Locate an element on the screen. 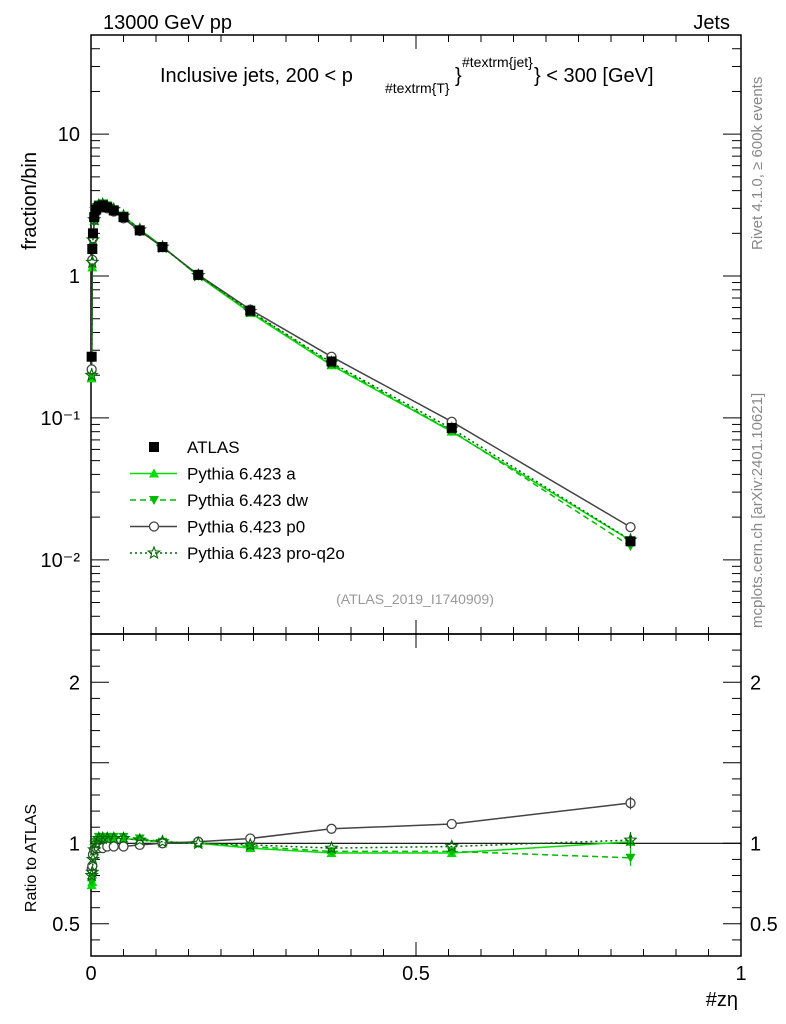 The image size is (786, 1024). x-tick-label: 1 is located at coordinates (740, 974).